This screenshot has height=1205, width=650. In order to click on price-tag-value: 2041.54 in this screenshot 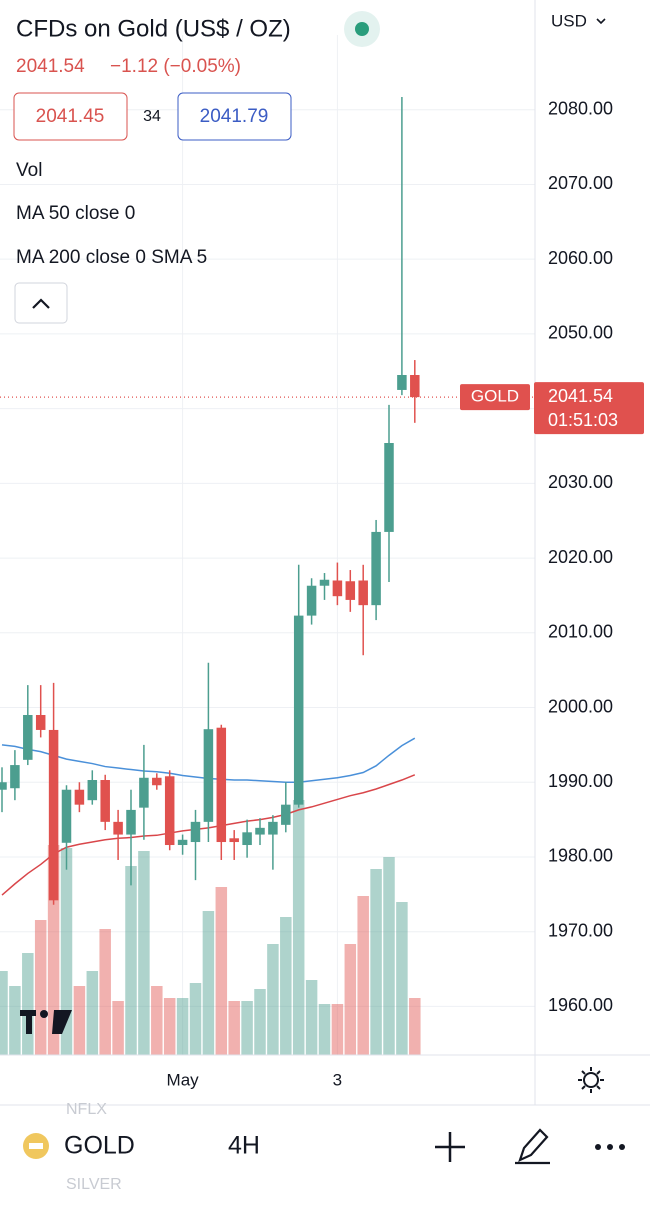, I will do `click(580, 396)`.